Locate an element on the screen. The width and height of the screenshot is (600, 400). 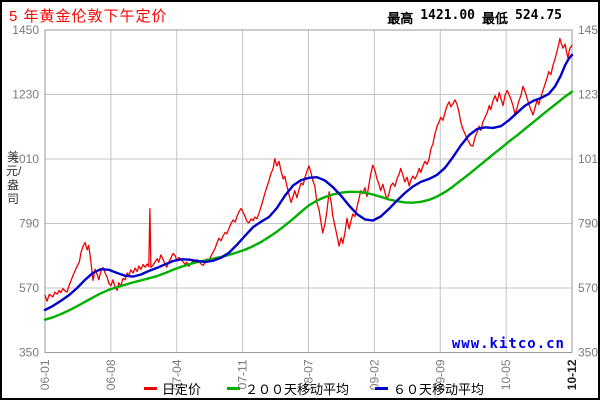
high-low-stats: 最高 1421.00 最低 524.75 is located at coordinates (474, 17).